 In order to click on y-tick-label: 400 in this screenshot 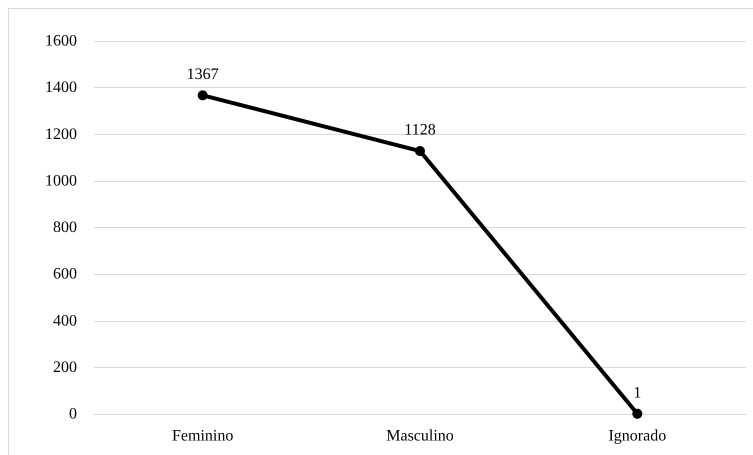, I will do `click(65, 321)`.